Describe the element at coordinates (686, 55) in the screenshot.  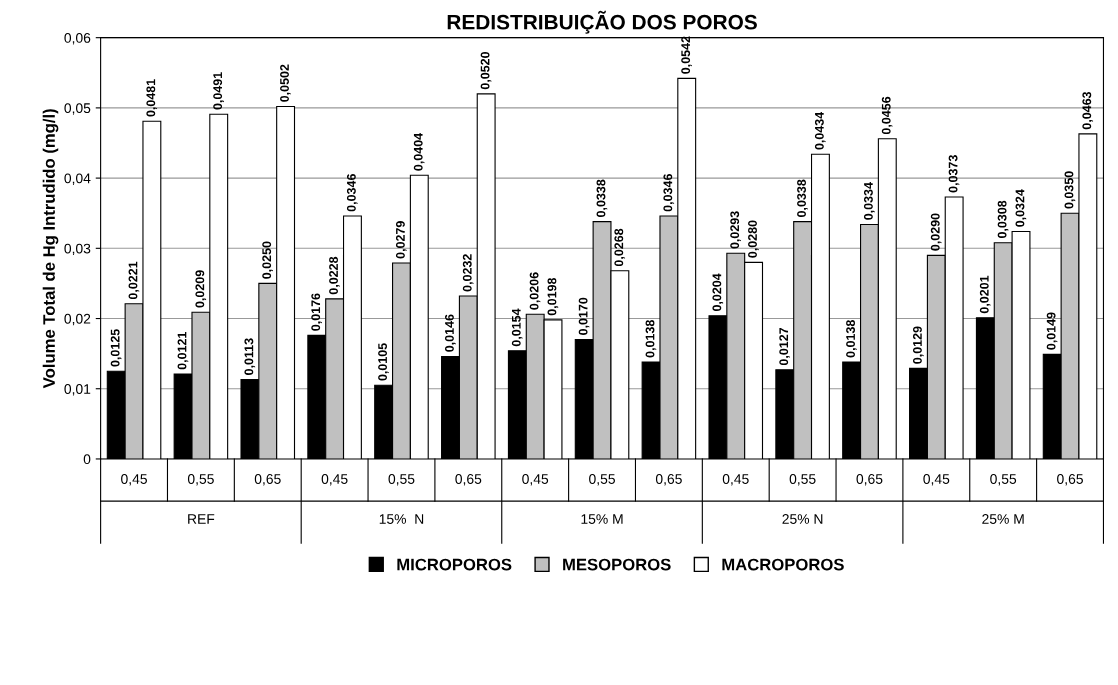
I see `data-label: 0,0542` at that location.